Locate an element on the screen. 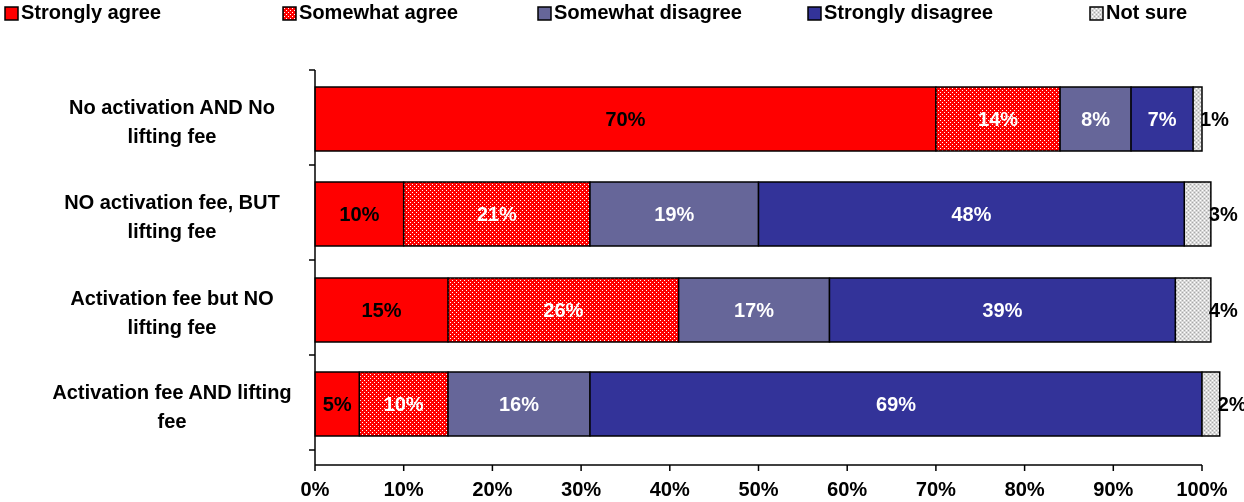 The width and height of the screenshot is (1244, 502). x-tick-label: 70% is located at coordinates (936, 490).